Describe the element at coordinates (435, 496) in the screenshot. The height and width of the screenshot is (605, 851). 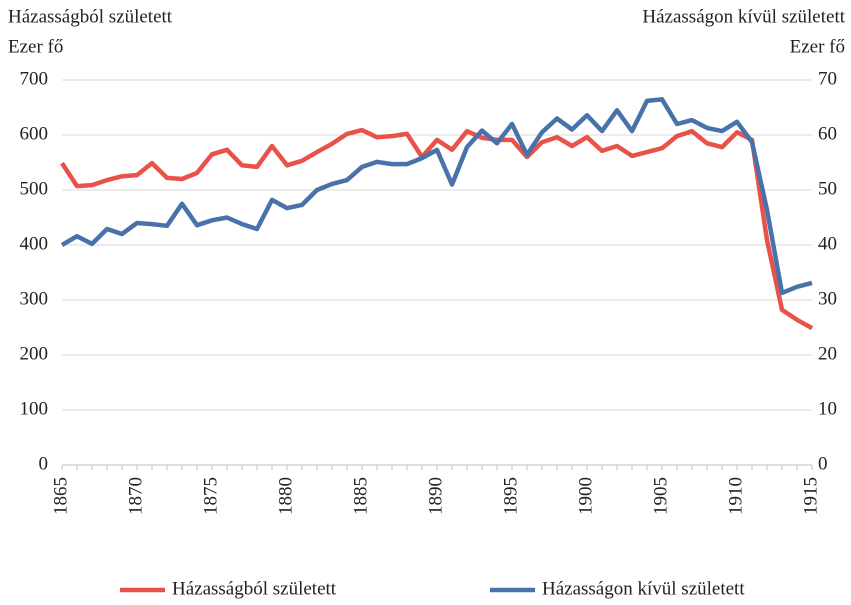
I see `x-tick-label: 1890` at that location.